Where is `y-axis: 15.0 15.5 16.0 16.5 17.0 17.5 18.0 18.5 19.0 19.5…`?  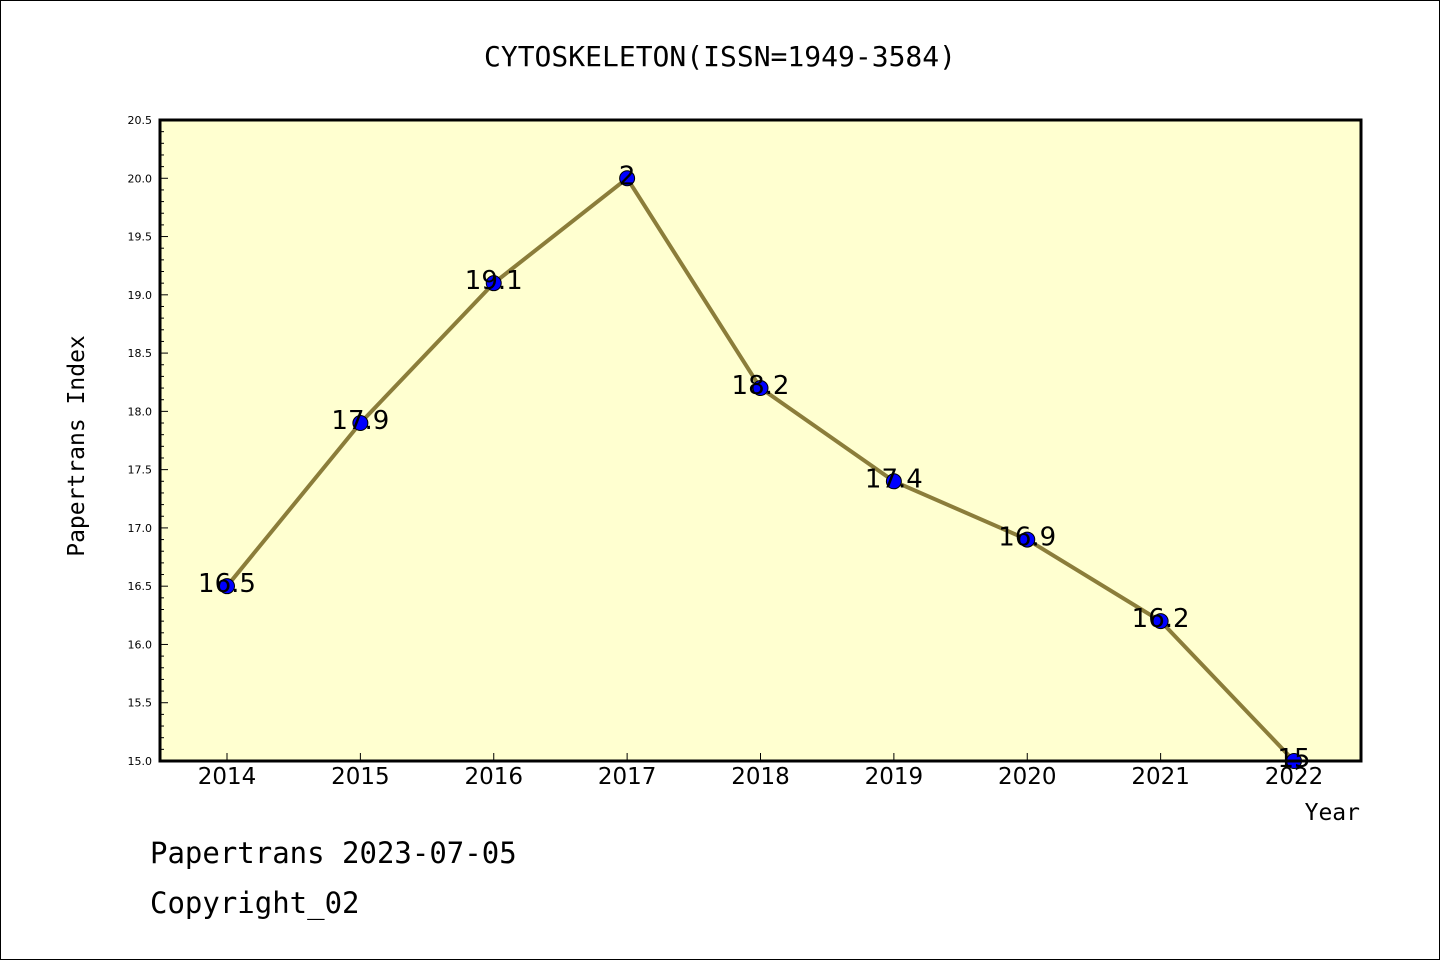
y-axis: 15.0 15.5 16.0 16.5 17.0 17.5 18.0 18.5 19.0 19.5… is located at coordinates (148, 441).